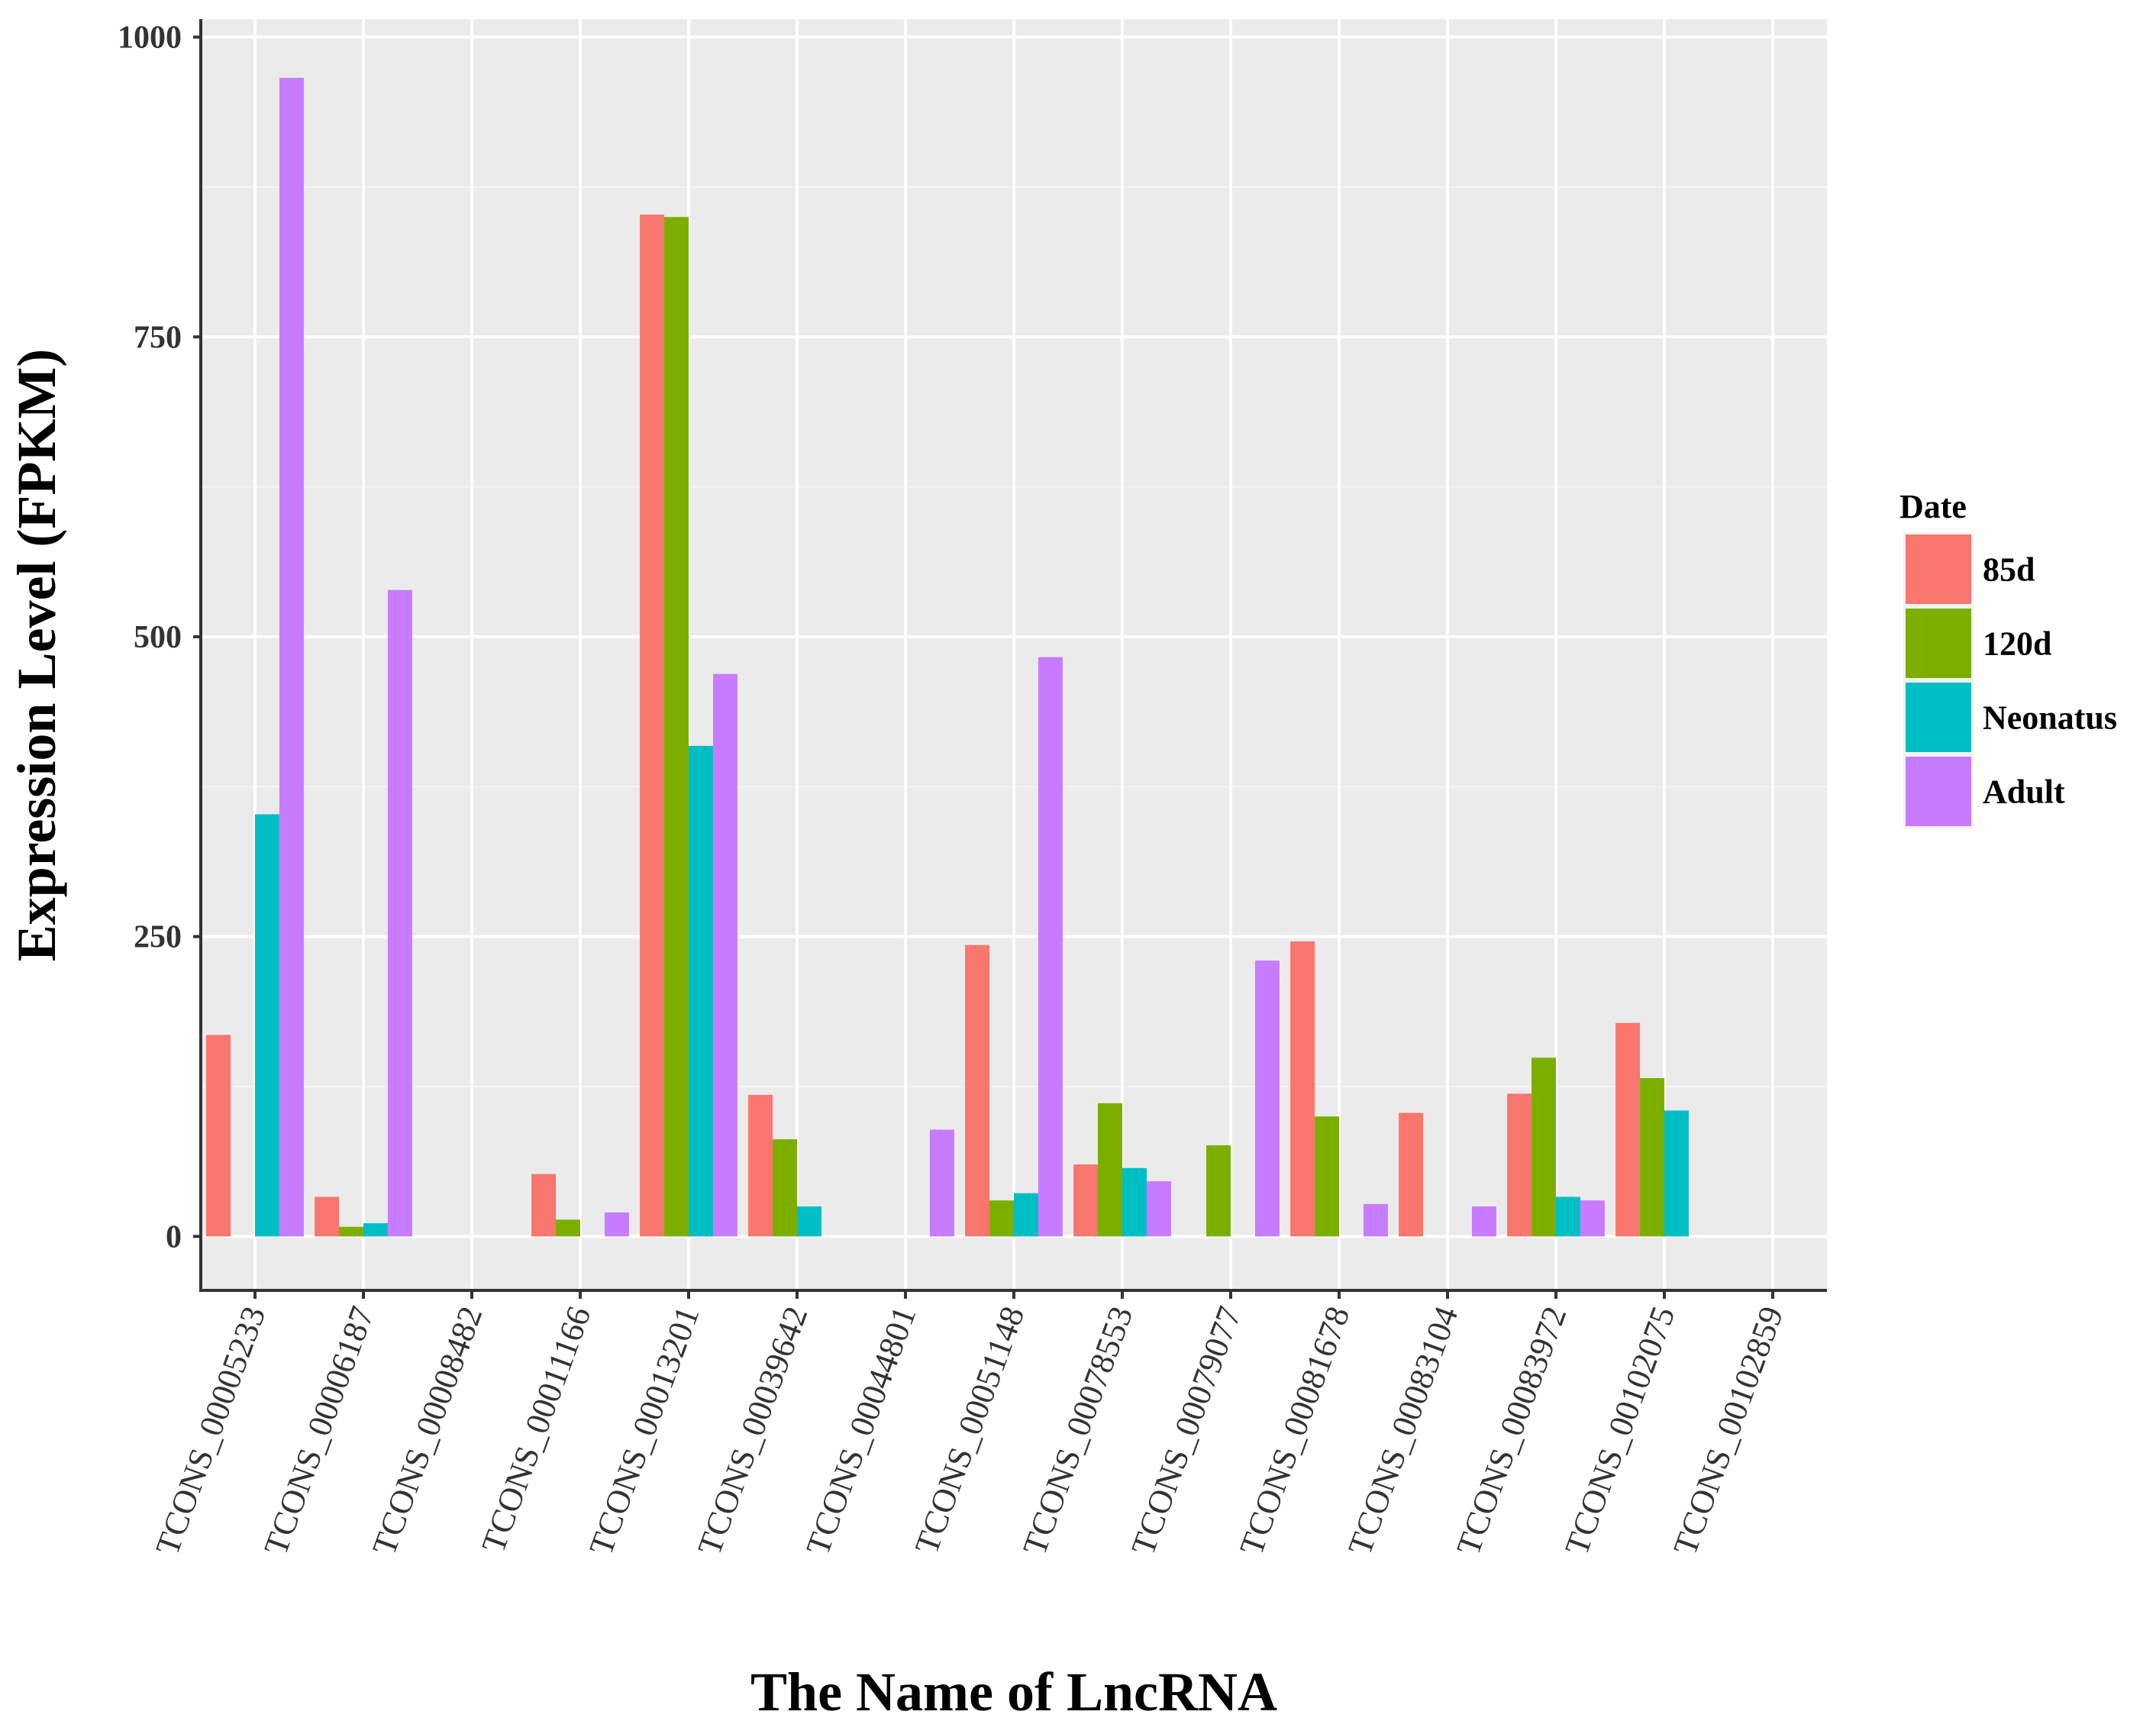 The height and width of the screenshot is (1734, 2156). What do you see at coordinates (1938, 791) in the screenshot?
I see `legend-swatch-adult` at bounding box center [1938, 791].